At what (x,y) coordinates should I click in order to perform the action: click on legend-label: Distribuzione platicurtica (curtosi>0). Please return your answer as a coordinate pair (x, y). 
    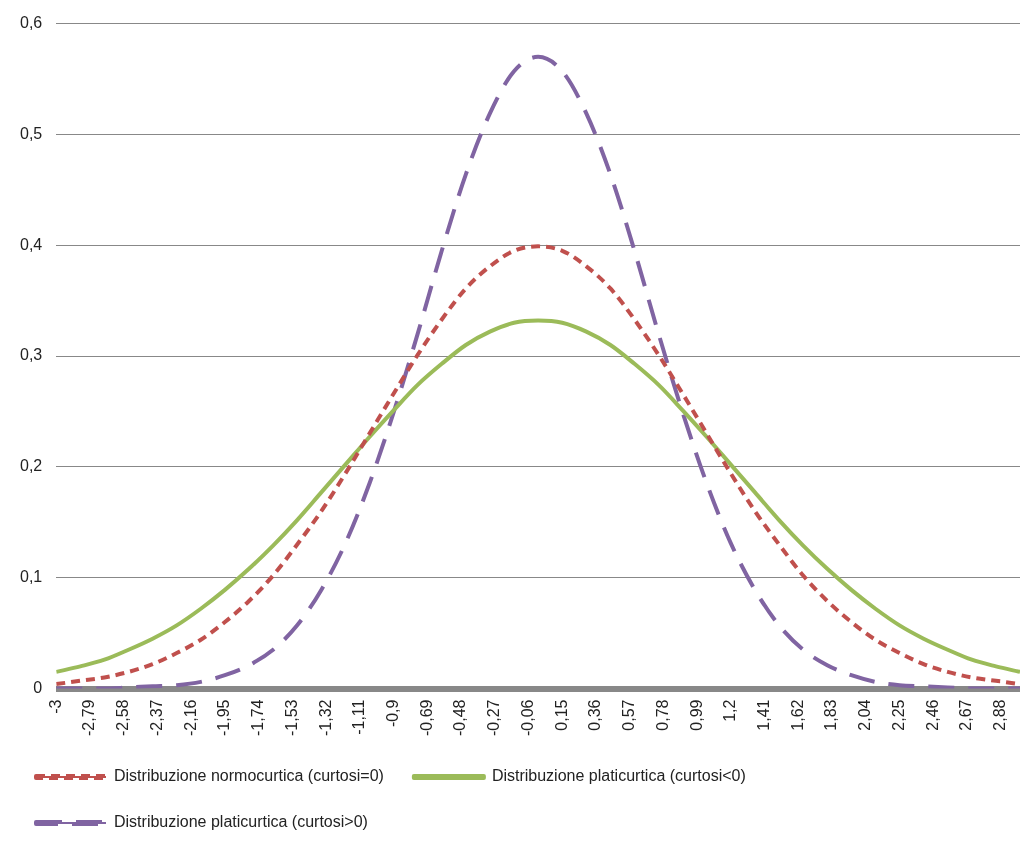
    Looking at the image, I should click on (241, 822).